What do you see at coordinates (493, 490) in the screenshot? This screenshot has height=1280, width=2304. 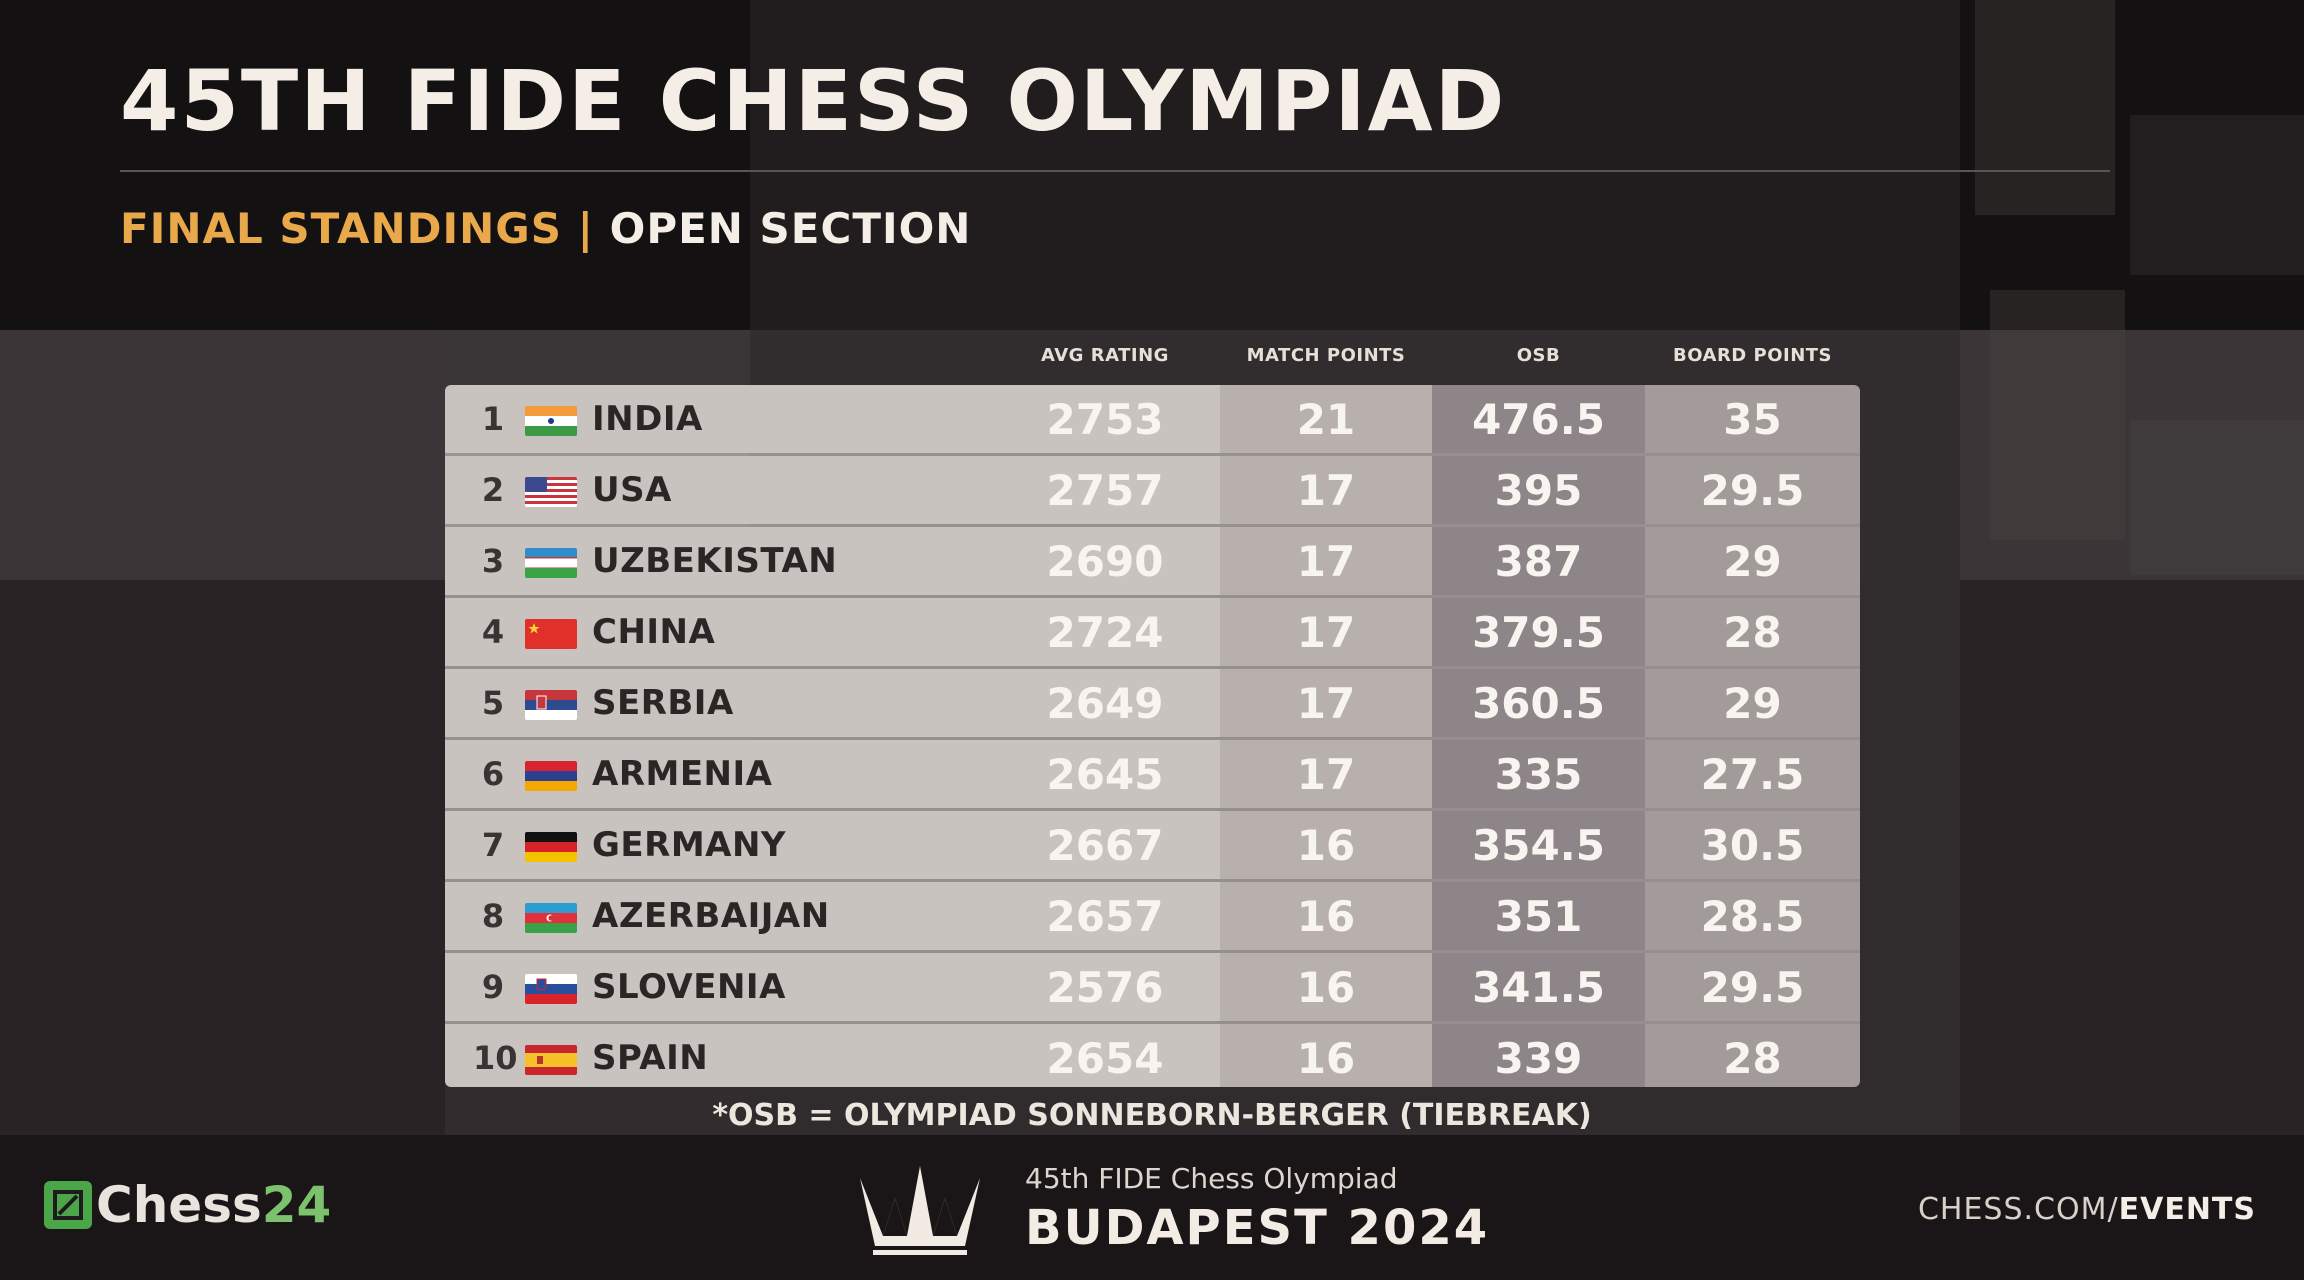 I see `rank: 2` at bounding box center [493, 490].